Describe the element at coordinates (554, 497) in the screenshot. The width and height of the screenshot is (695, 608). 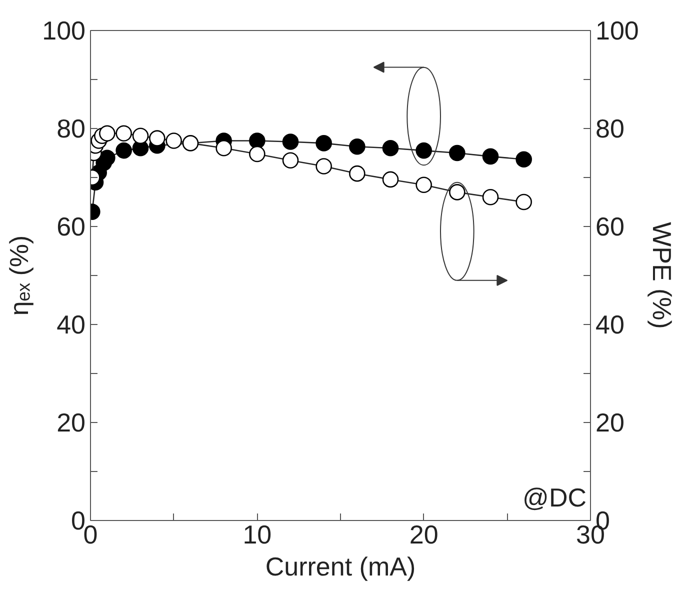
I see `annotation: @DC` at that location.